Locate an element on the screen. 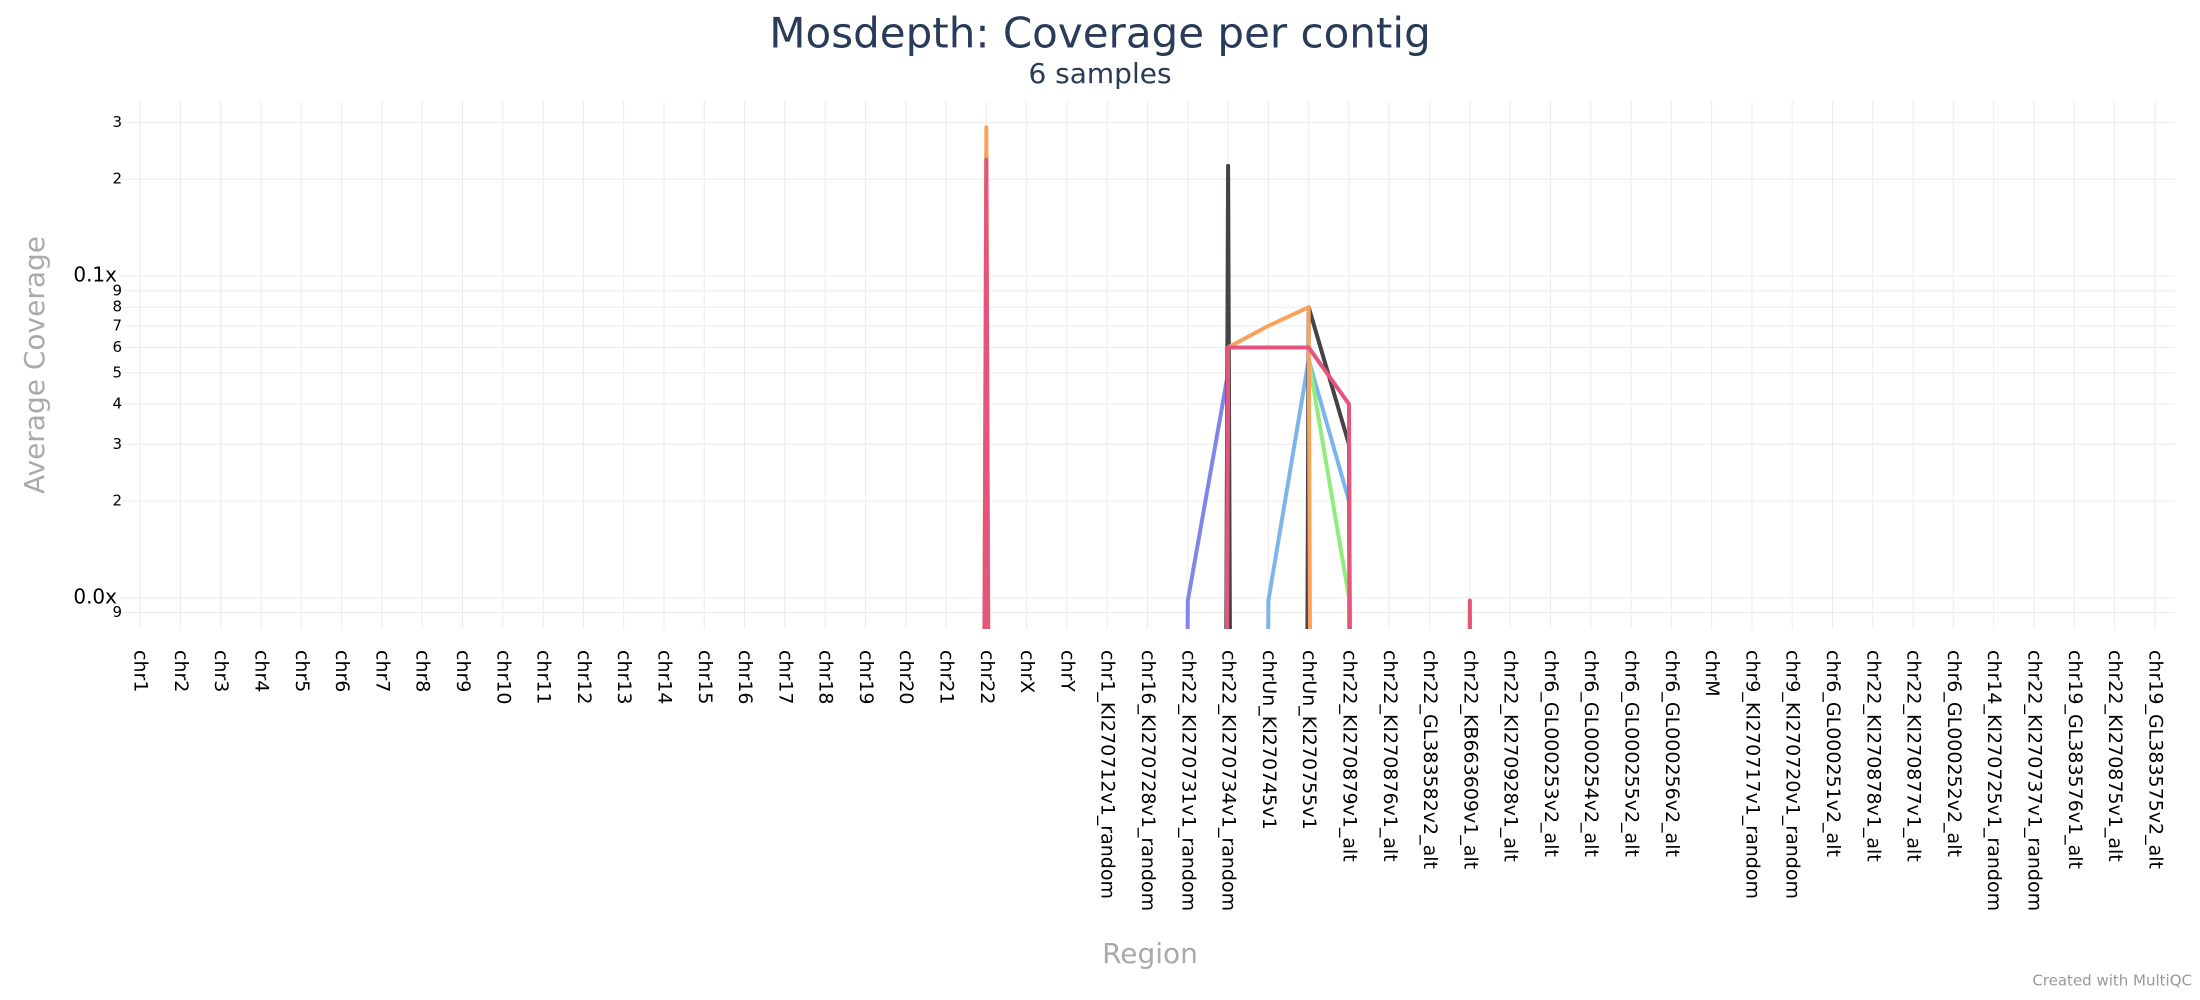 This screenshot has width=2200, height=1000. x-tick-label: chr6_GL000252v2_alt is located at coordinates (1954, 753).